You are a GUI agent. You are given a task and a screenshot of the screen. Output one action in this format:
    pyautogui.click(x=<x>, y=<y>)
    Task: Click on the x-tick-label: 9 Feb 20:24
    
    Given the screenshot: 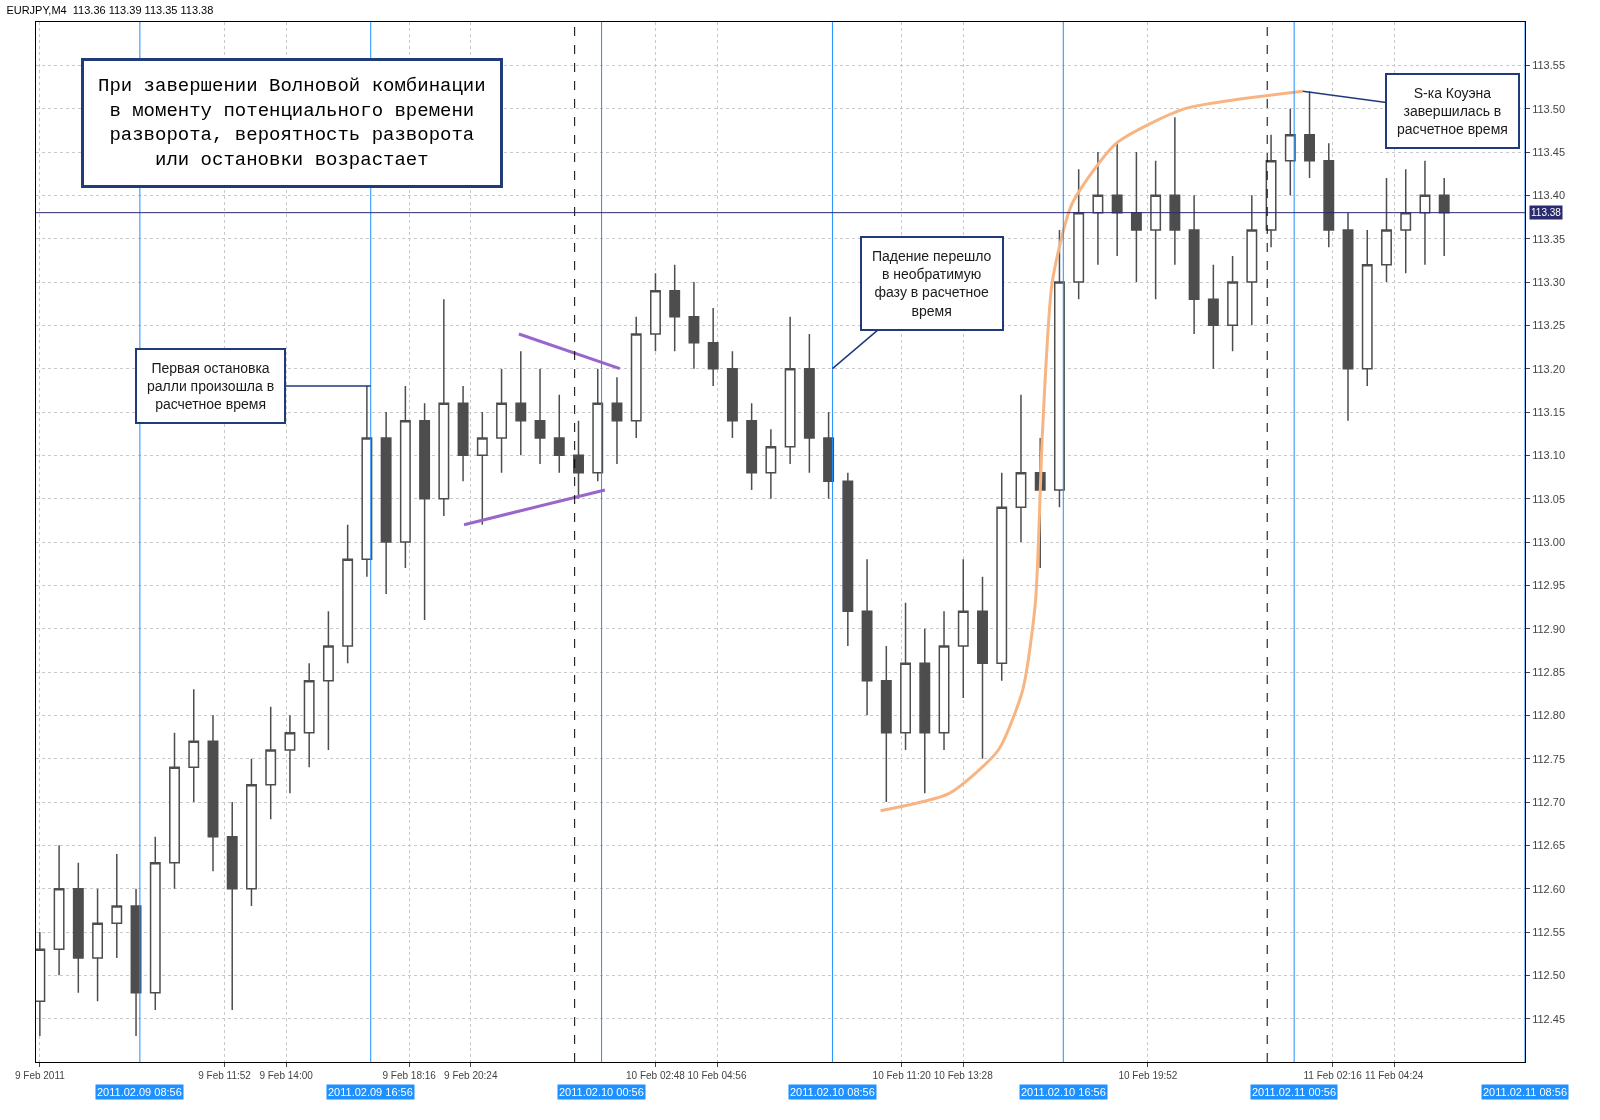 What is the action you would take?
    pyautogui.click(x=471, y=1075)
    